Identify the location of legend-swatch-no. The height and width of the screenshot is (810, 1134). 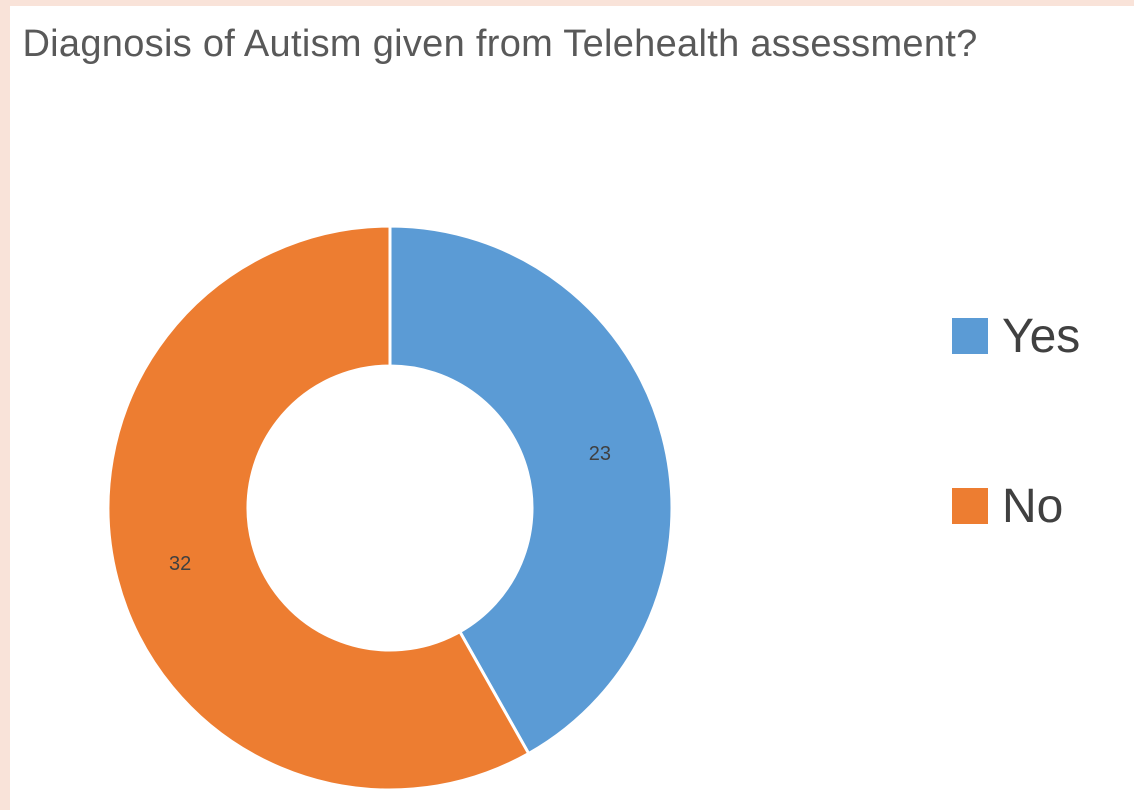
(970, 506).